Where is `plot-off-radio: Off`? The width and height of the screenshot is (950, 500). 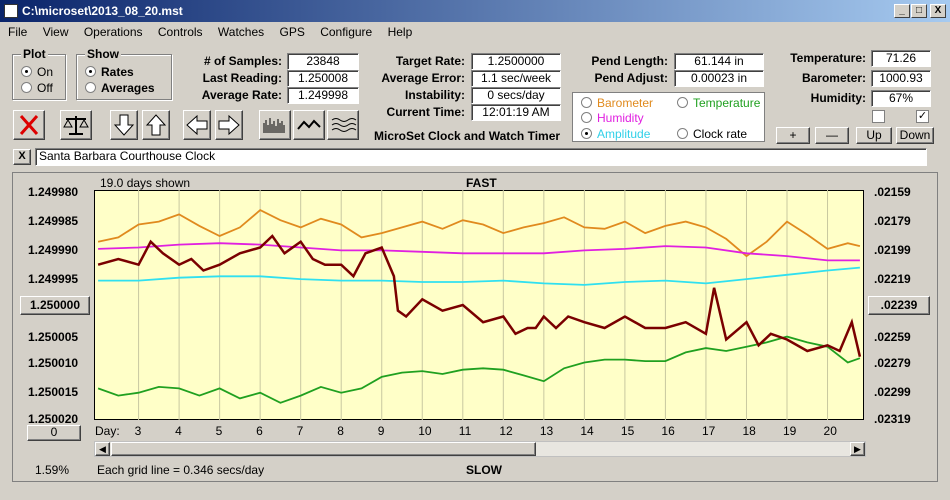
plot-off-radio: Off is located at coordinates (37, 88).